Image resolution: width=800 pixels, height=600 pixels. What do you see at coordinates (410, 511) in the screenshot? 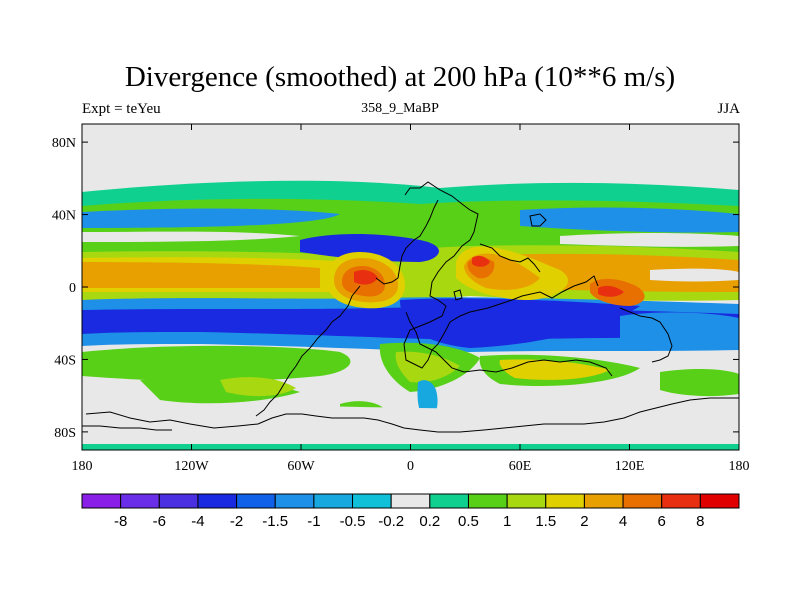
I see `colorbar: -8 -6 -4 -2 -1.5 -1 -0.5 -0.2 0.2 0.5 1 1.5 2 4 6 8` at bounding box center [410, 511].